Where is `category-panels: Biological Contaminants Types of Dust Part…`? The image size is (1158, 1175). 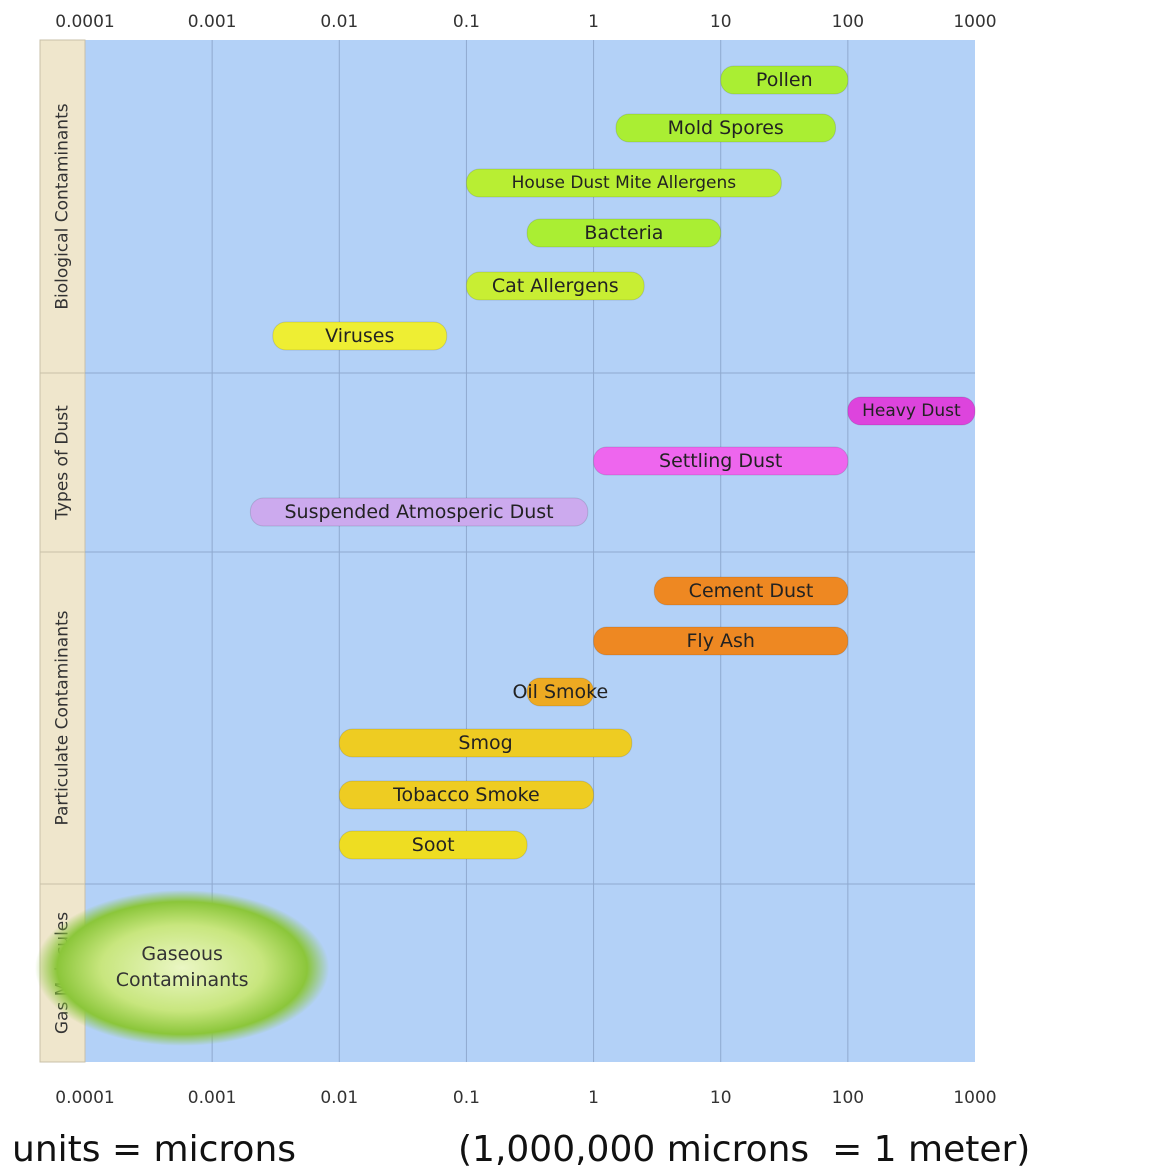
category-panels: Biological Contaminants Types of Dust Part… is located at coordinates (62, 551).